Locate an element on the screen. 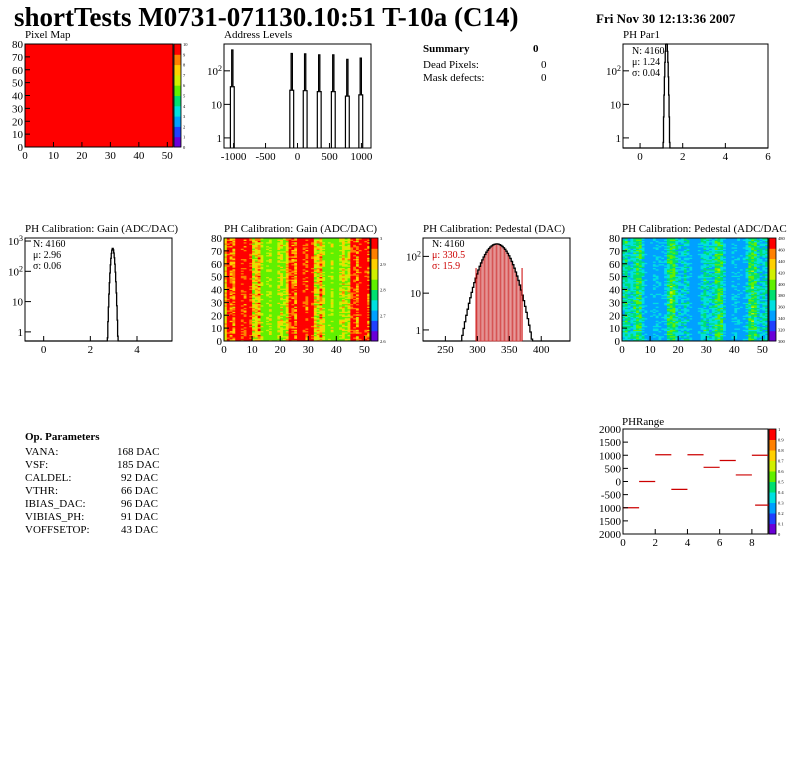 Image resolution: width=796 pixels, height=772 pixels. ph-gain-x-tick-label: 2 is located at coordinates (91, 350).